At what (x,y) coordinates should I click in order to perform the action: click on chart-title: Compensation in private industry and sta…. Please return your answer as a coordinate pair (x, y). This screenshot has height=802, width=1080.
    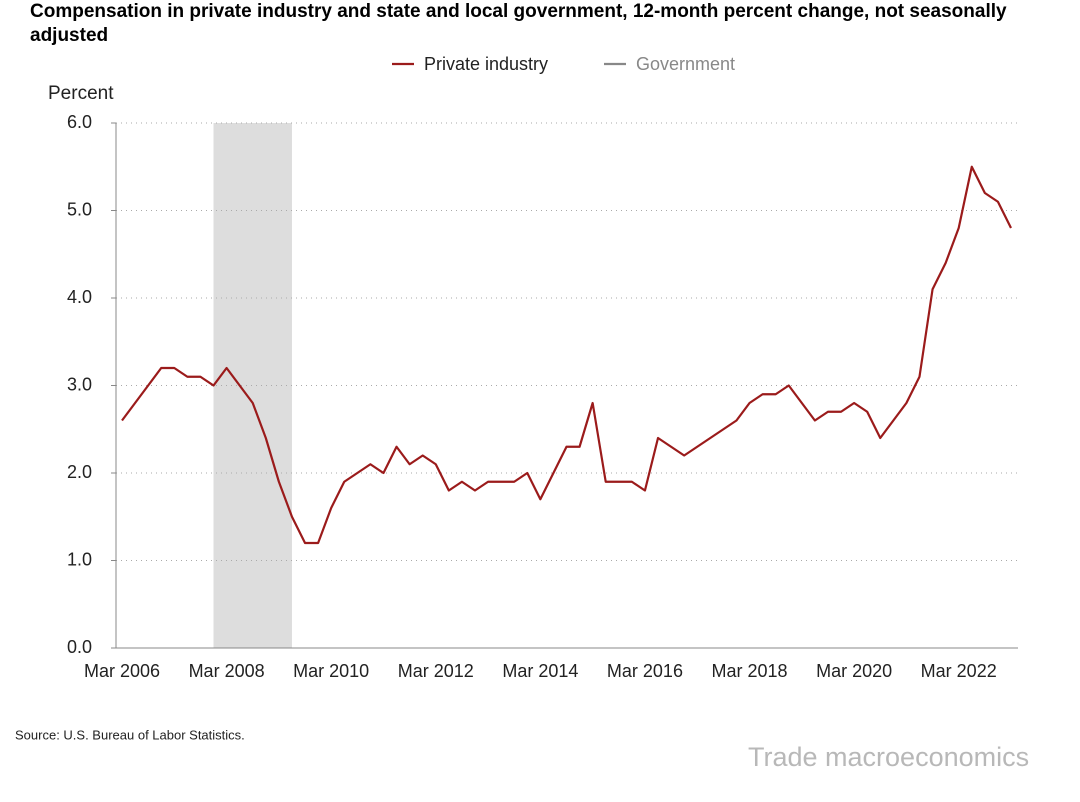
    Looking at the image, I should click on (518, 23).